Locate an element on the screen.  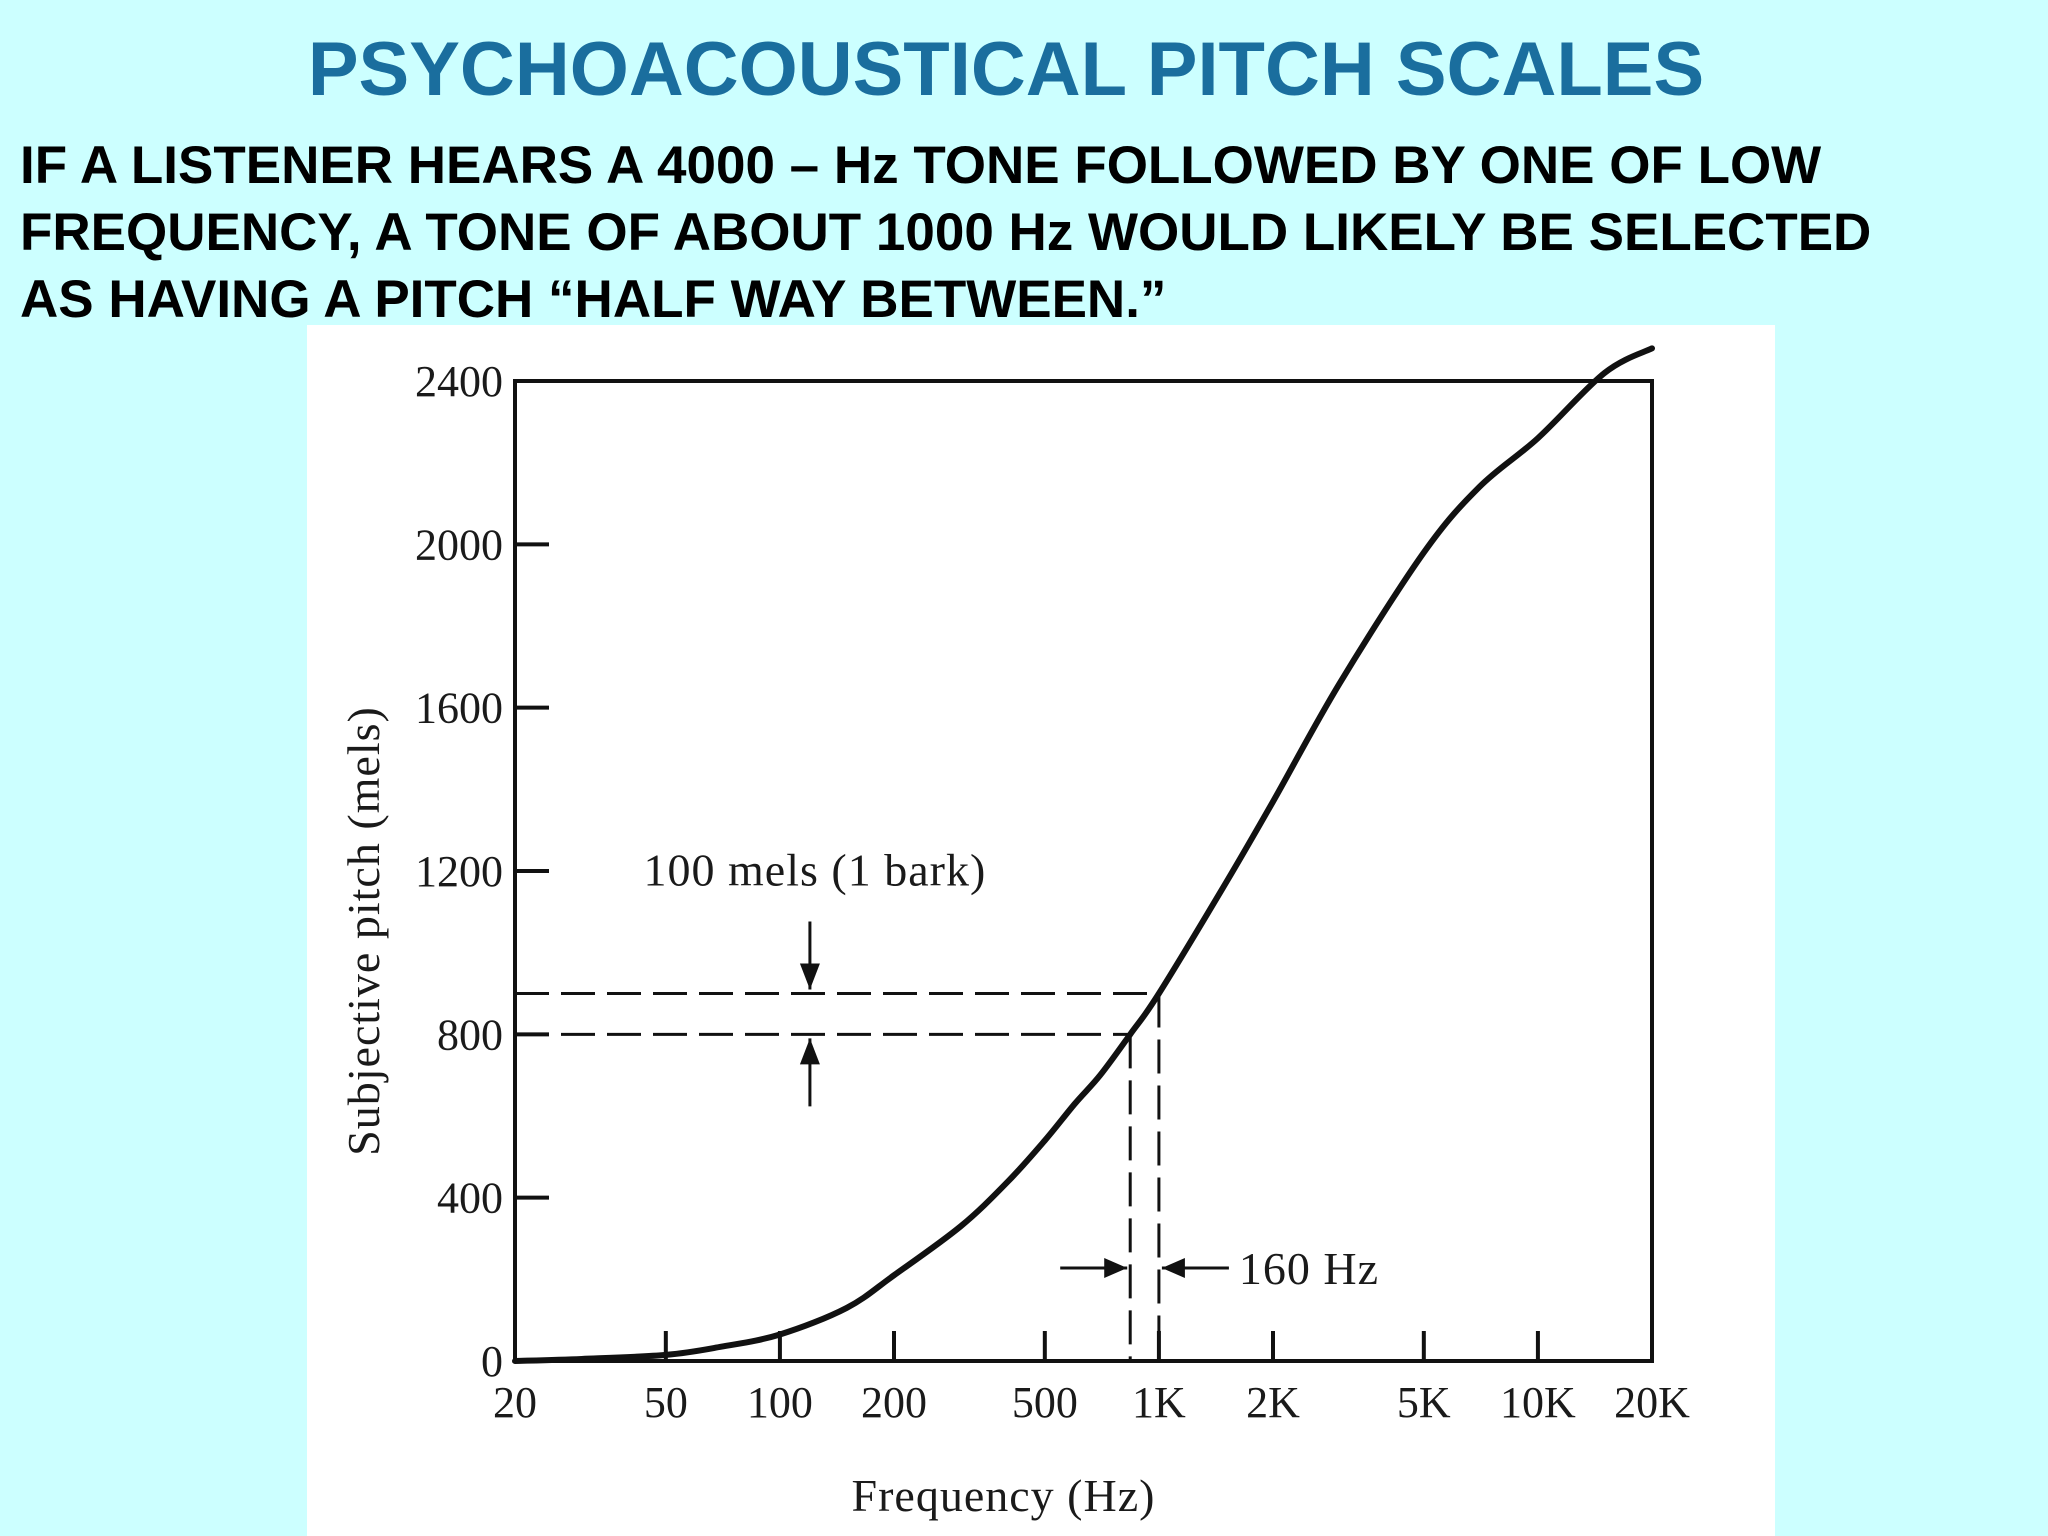
x-tick-label: 20 is located at coordinates (515, 1402).